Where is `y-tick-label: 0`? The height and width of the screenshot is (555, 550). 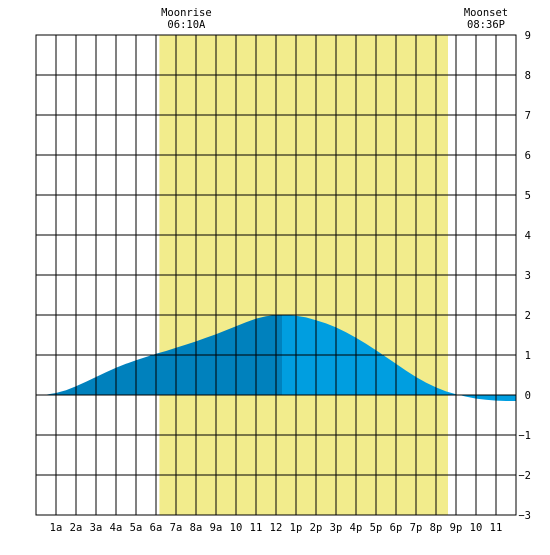
y-tick-label: 0 is located at coordinates (528, 396).